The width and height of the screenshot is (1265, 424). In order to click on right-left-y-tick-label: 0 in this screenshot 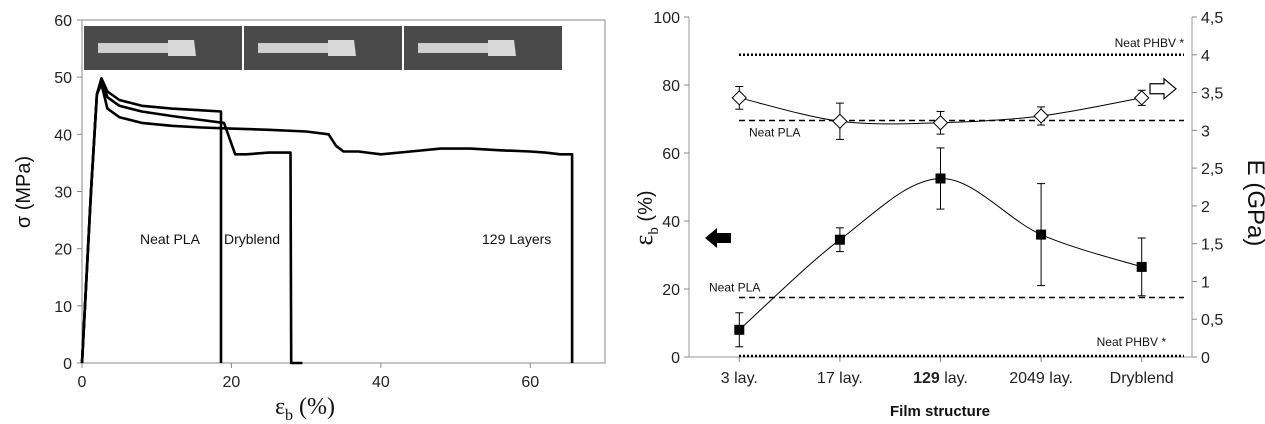, I will do `click(675, 358)`.